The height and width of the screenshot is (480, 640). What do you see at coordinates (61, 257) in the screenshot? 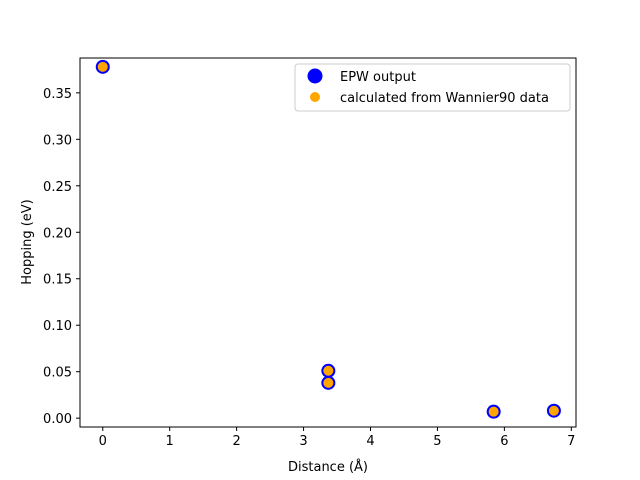
I see `y-axis: 0.00 0.05 0.10 0.15 0.20 0.25 0.30 0.35` at bounding box center [61, 257].